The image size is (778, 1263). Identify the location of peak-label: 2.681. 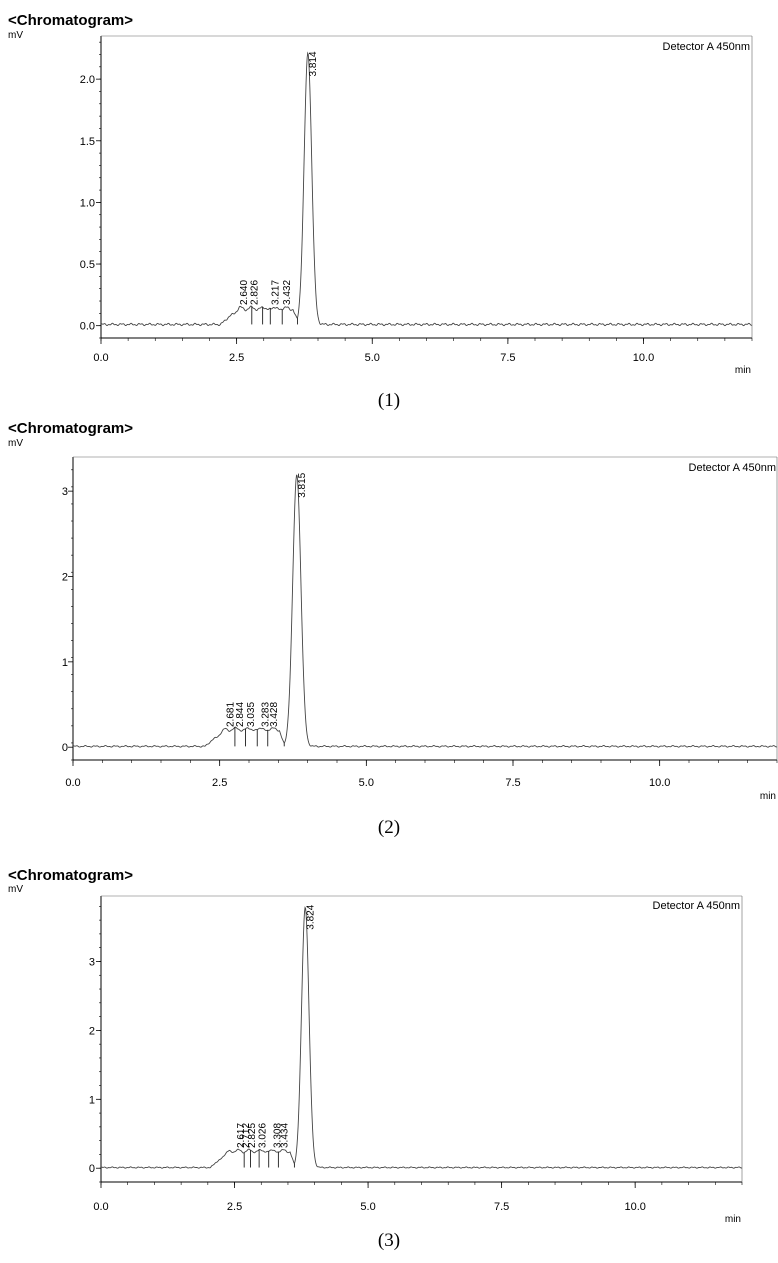
(230, 714).